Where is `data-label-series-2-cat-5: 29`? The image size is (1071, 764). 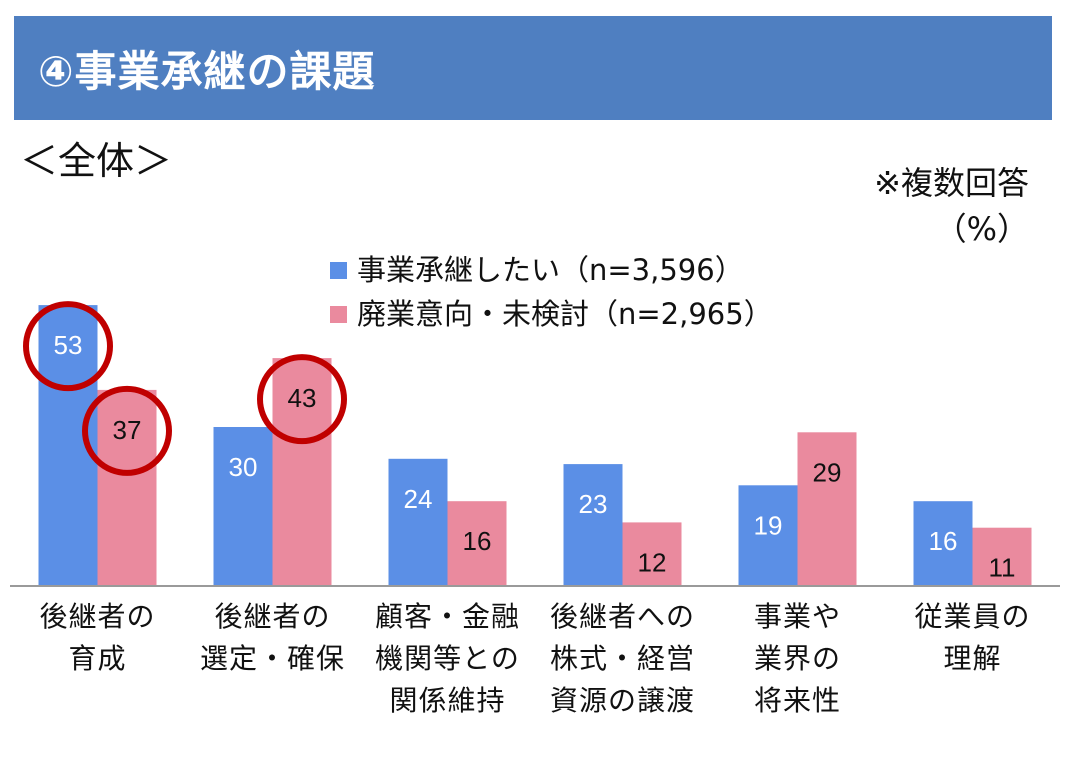
data-label-series-2-cat-5: 29 is located at coordinates (827, 472).